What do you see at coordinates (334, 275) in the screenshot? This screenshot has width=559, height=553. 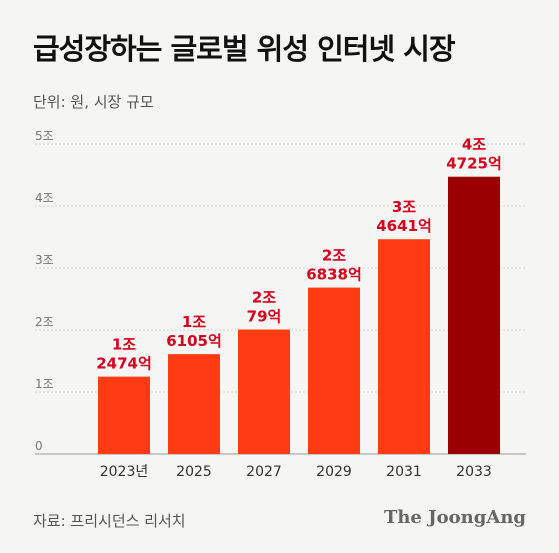 I see `data-label: 6838억` at bounding box center [334, 275].